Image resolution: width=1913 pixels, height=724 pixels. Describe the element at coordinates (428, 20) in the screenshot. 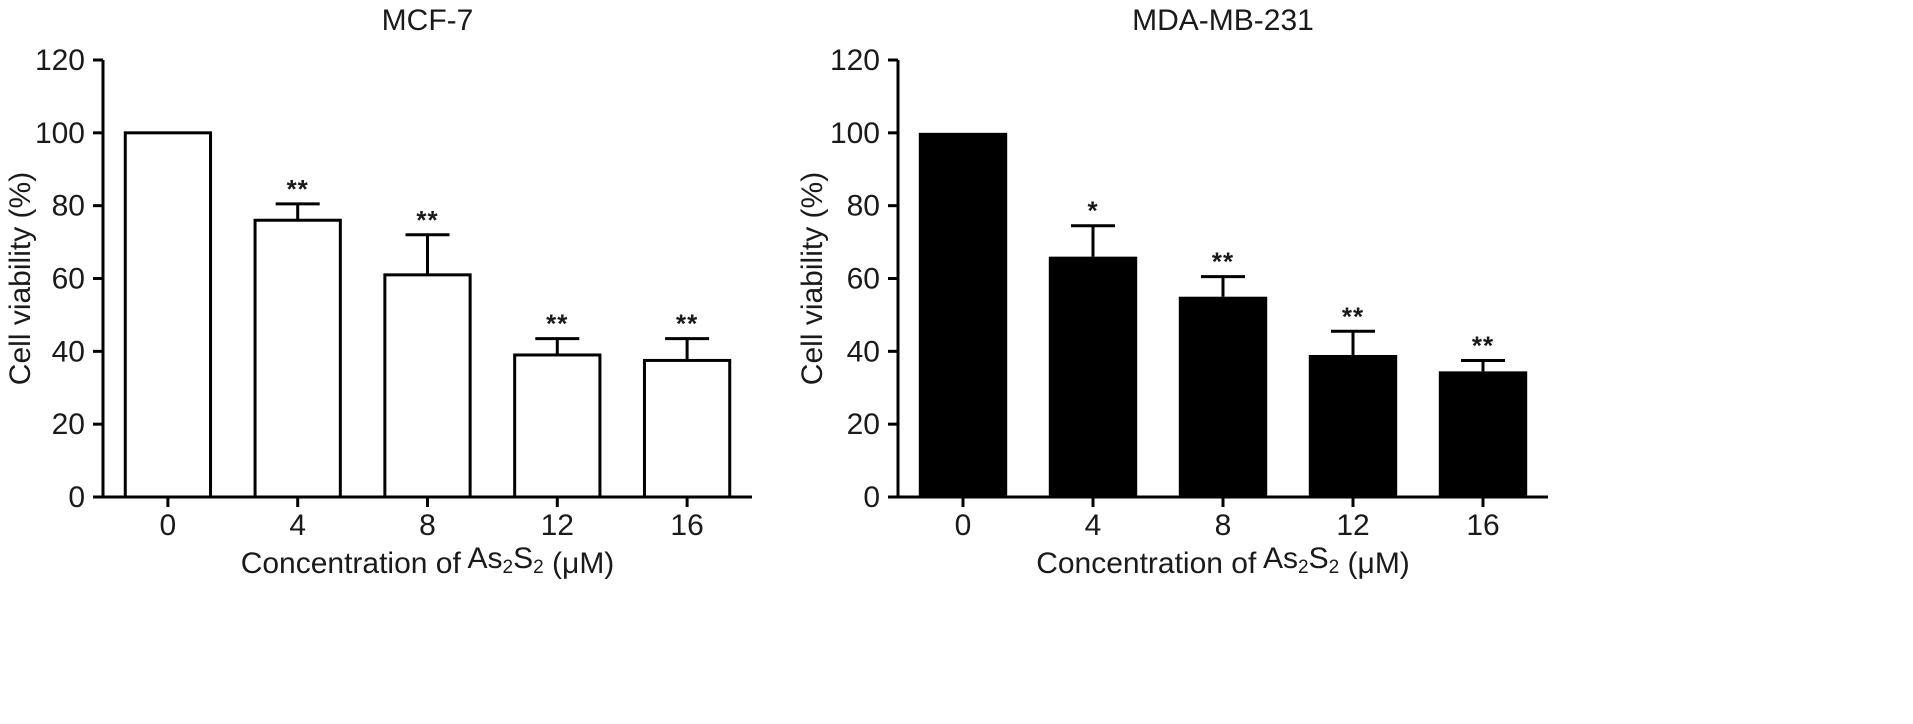

I see `chart-title: MCF-7` at that location.